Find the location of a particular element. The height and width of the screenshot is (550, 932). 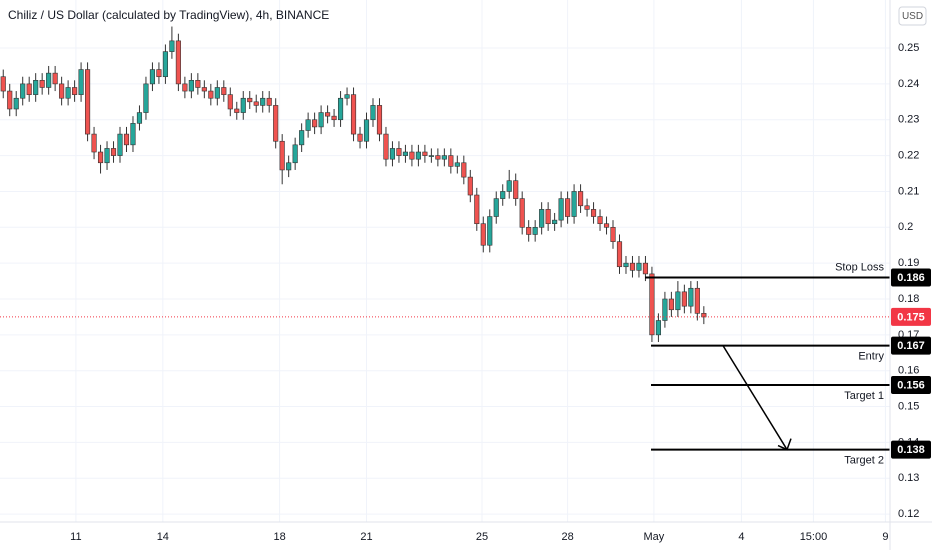

level-tag-label: 0.138 is located at coordinates (911, 450).